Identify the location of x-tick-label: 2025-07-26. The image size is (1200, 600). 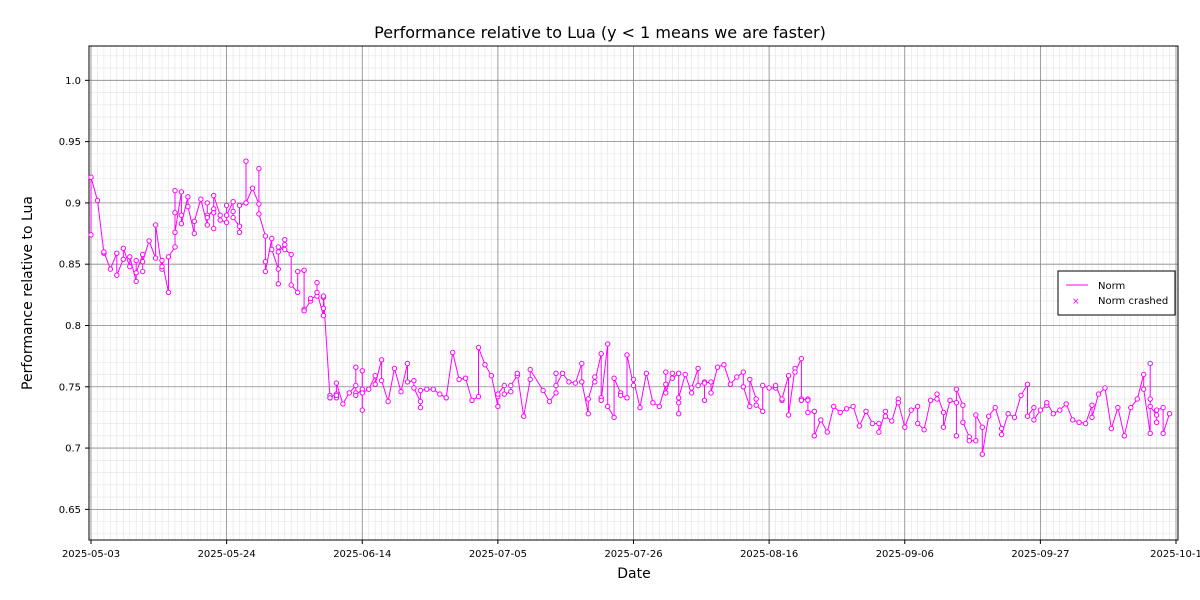
(633, 554).